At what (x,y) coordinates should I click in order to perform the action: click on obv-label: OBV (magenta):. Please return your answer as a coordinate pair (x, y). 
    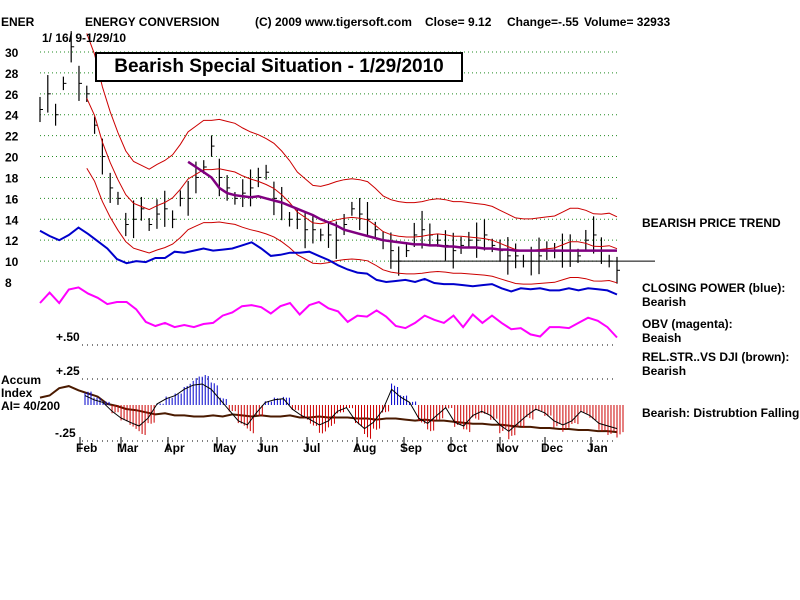
    Looking at the image, I should click on (687, 324).